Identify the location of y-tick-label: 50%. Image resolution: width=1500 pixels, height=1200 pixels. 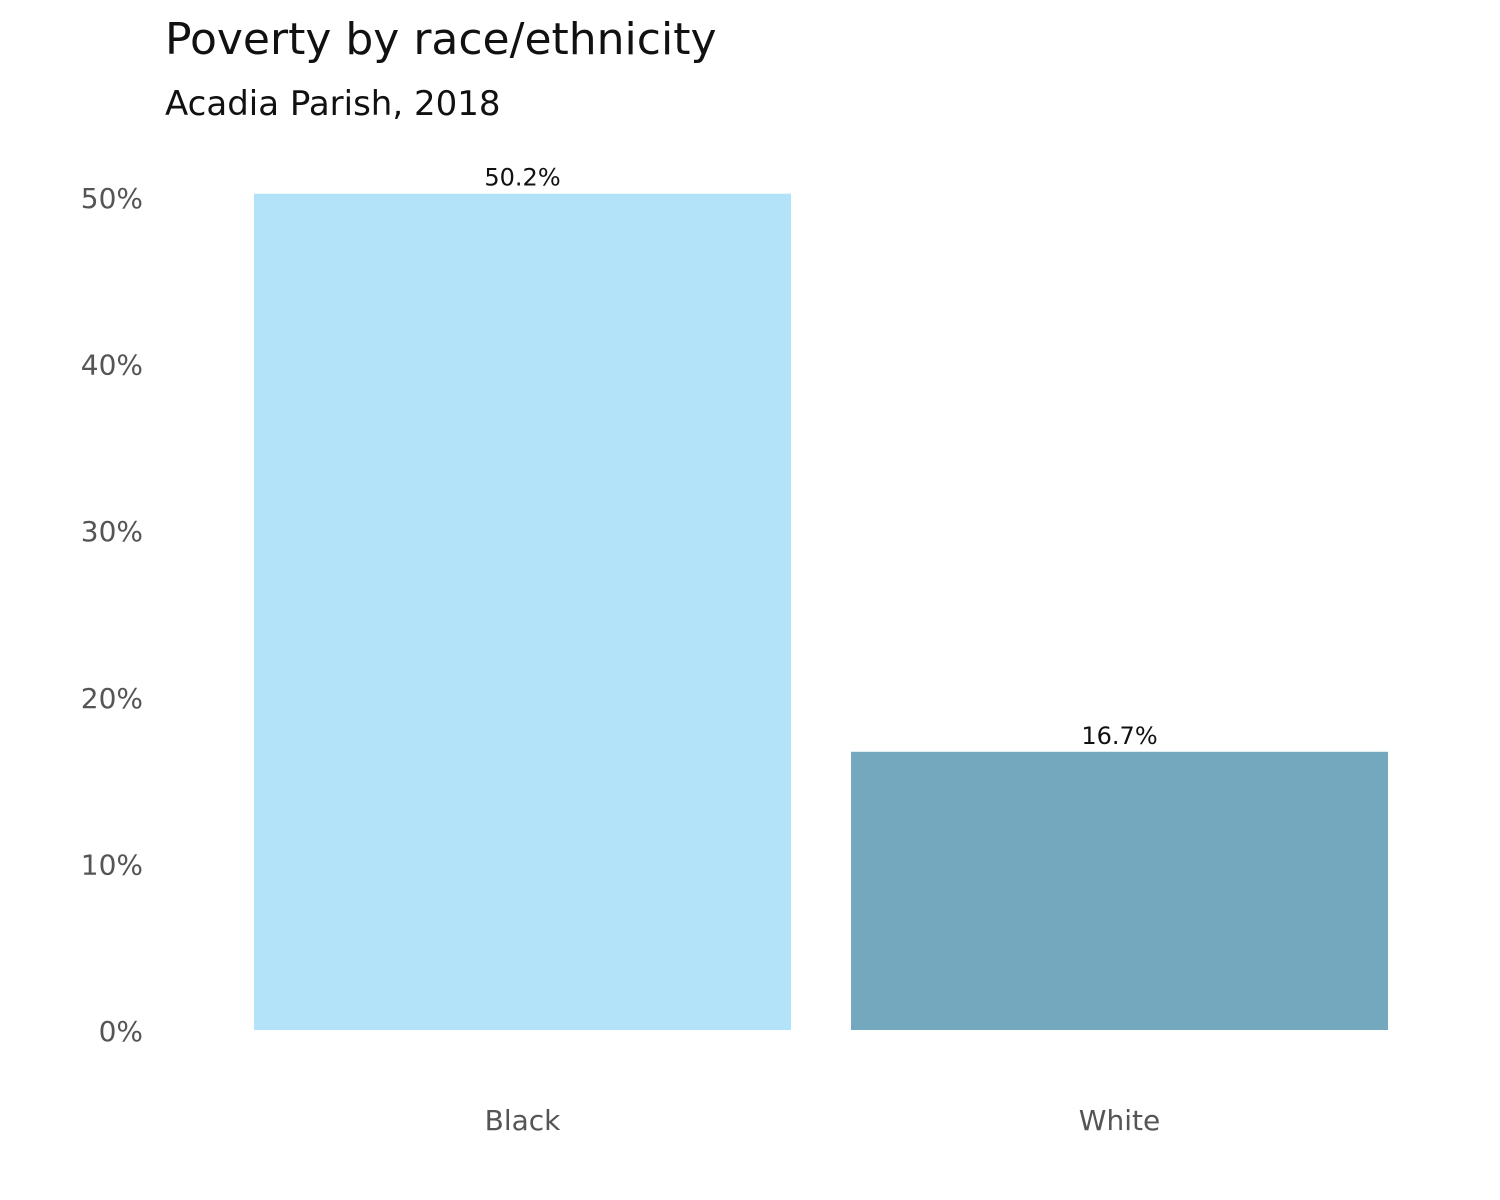
(112, 198).